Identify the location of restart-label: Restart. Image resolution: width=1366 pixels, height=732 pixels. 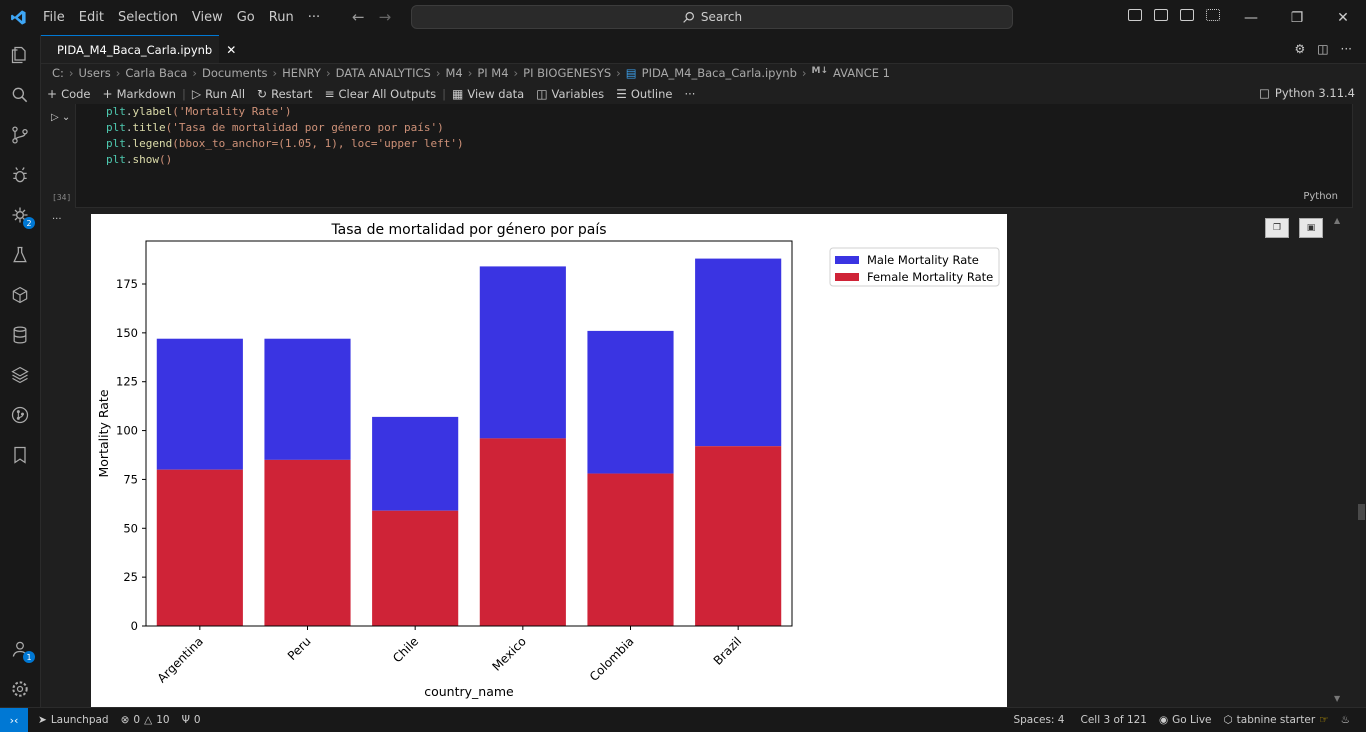
(292, 94).